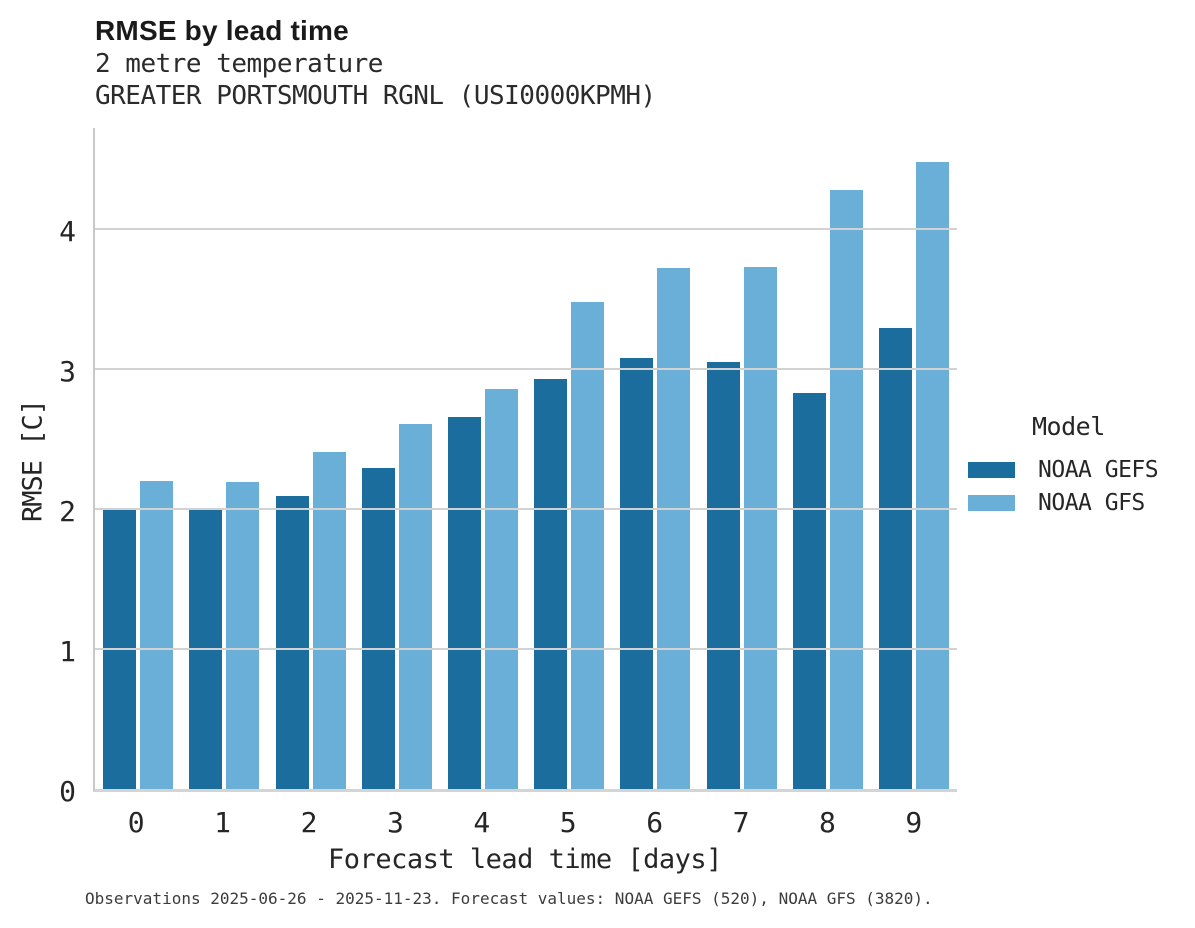 Image resolution: width=1195 pixels, height=928 pixels. I want to click on legend-entry-gfs: NOAA GFS, so click(1063, 502).